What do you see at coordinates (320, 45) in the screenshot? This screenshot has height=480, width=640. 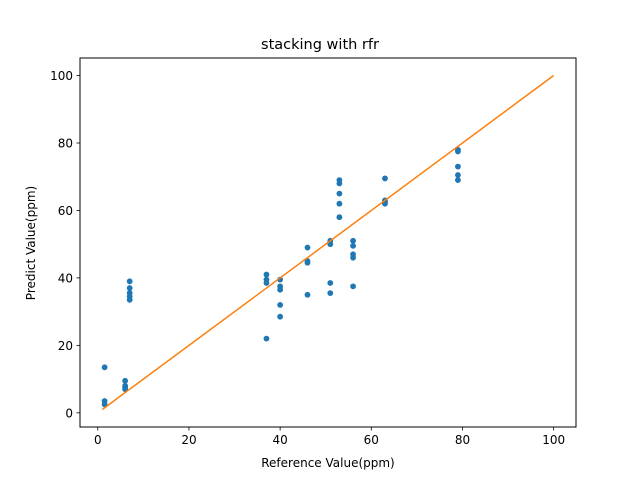 I see `chart-title: stacking with rfr` at bounding box center [320, 45].